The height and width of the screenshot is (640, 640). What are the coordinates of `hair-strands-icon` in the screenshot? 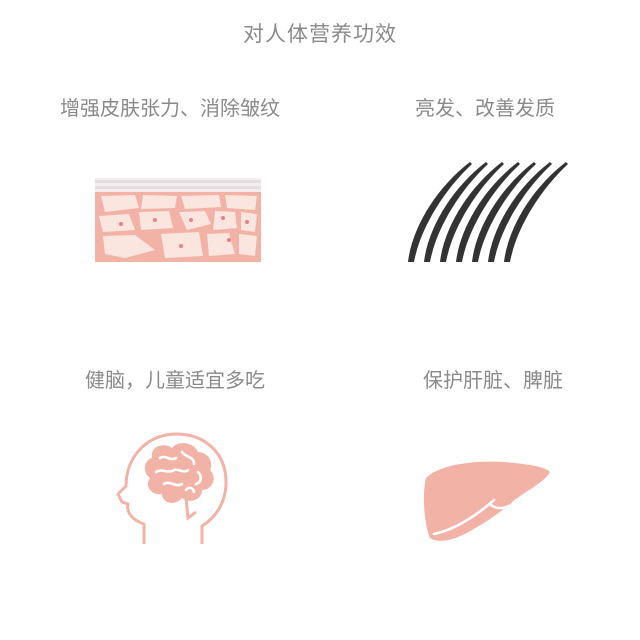 It's located at (488, 212).